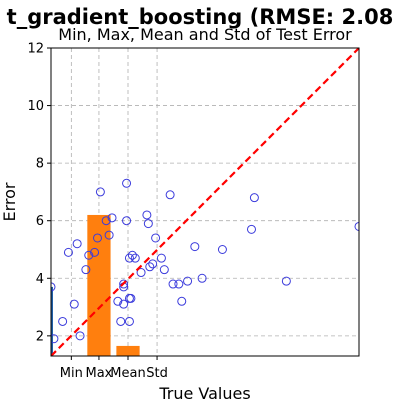 Image resolution: width=400 pixels, height=400 pixels. What do you see at coordinates (40, 164) in the screenshot?
I see `y-tick-label: 8` at bounding box center [40, 164].